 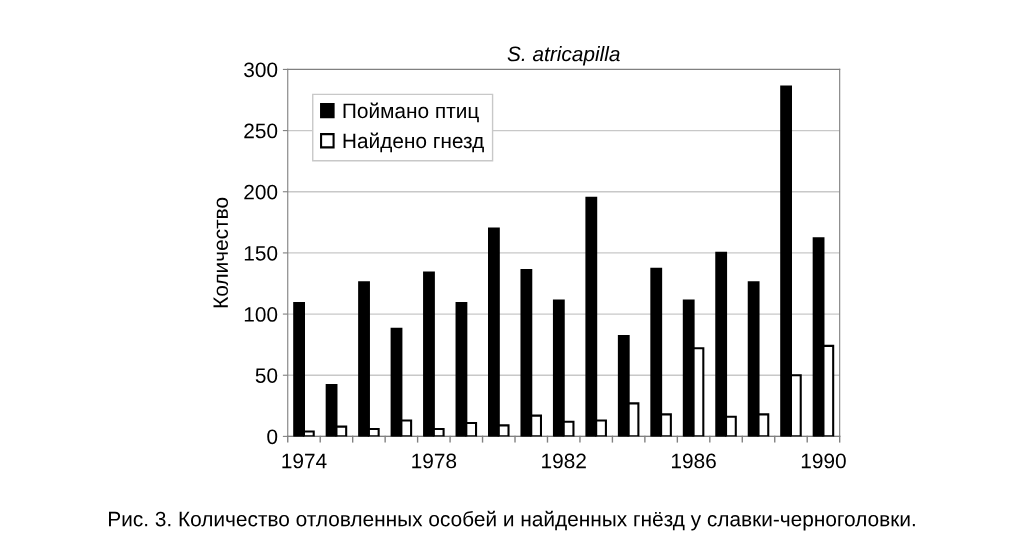 I want to click on chart-title: S. atricapilla, so click(x=563, y=56).